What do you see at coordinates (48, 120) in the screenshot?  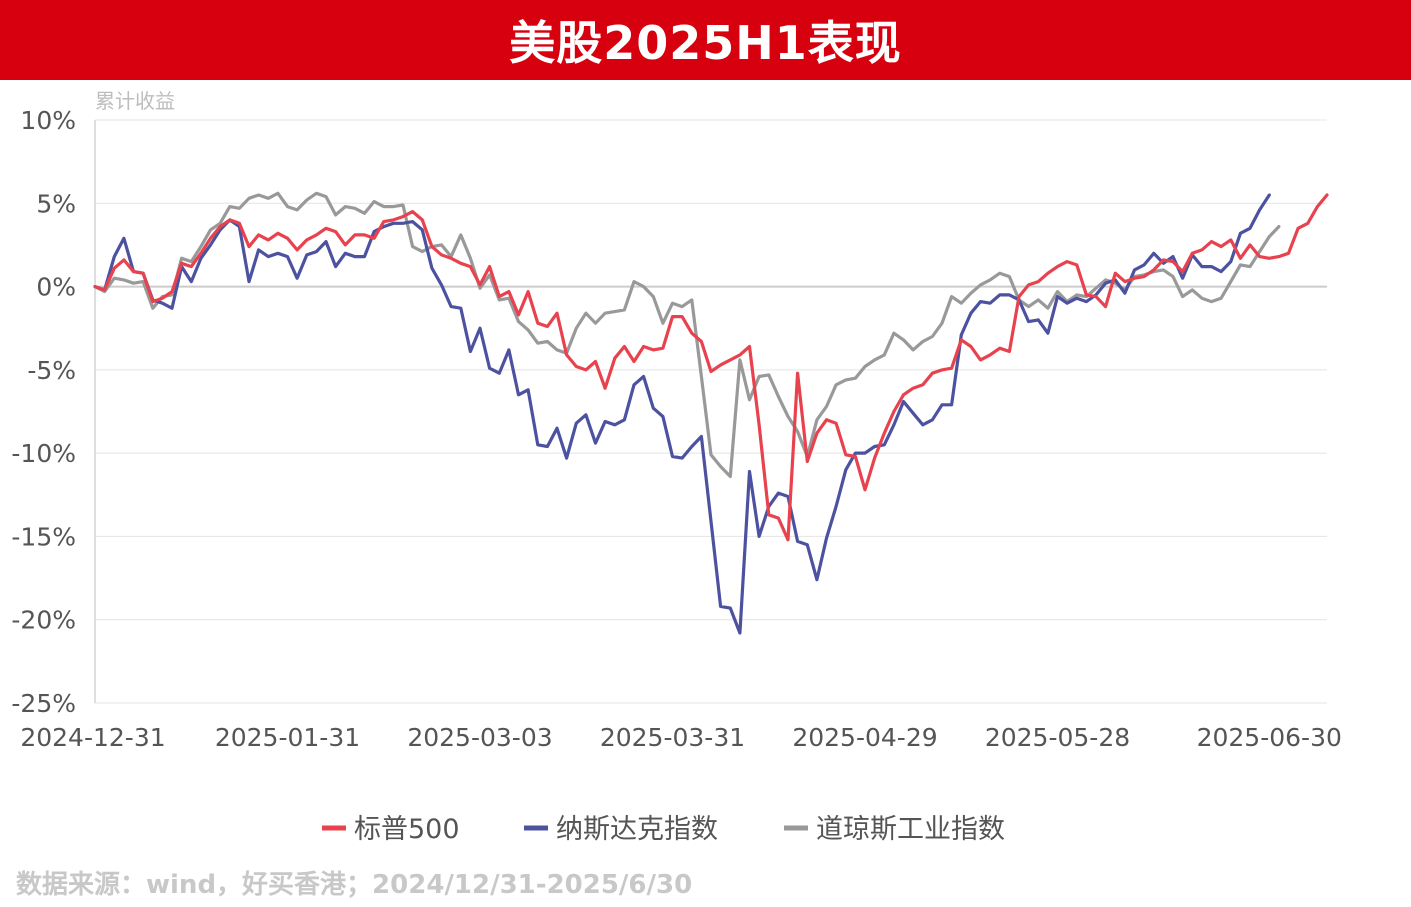 I see `y-tick-label: 10%` at bounding box center [48, 120].